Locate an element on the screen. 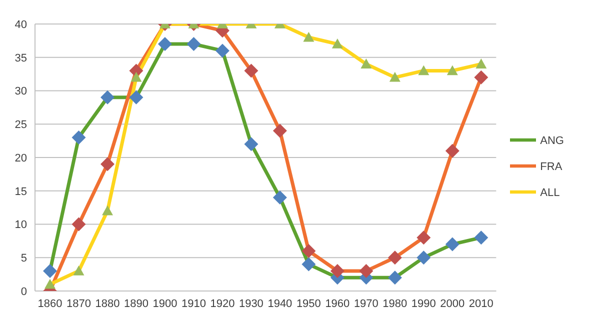  legend-label: FRA is located at coordinates (551, 166).